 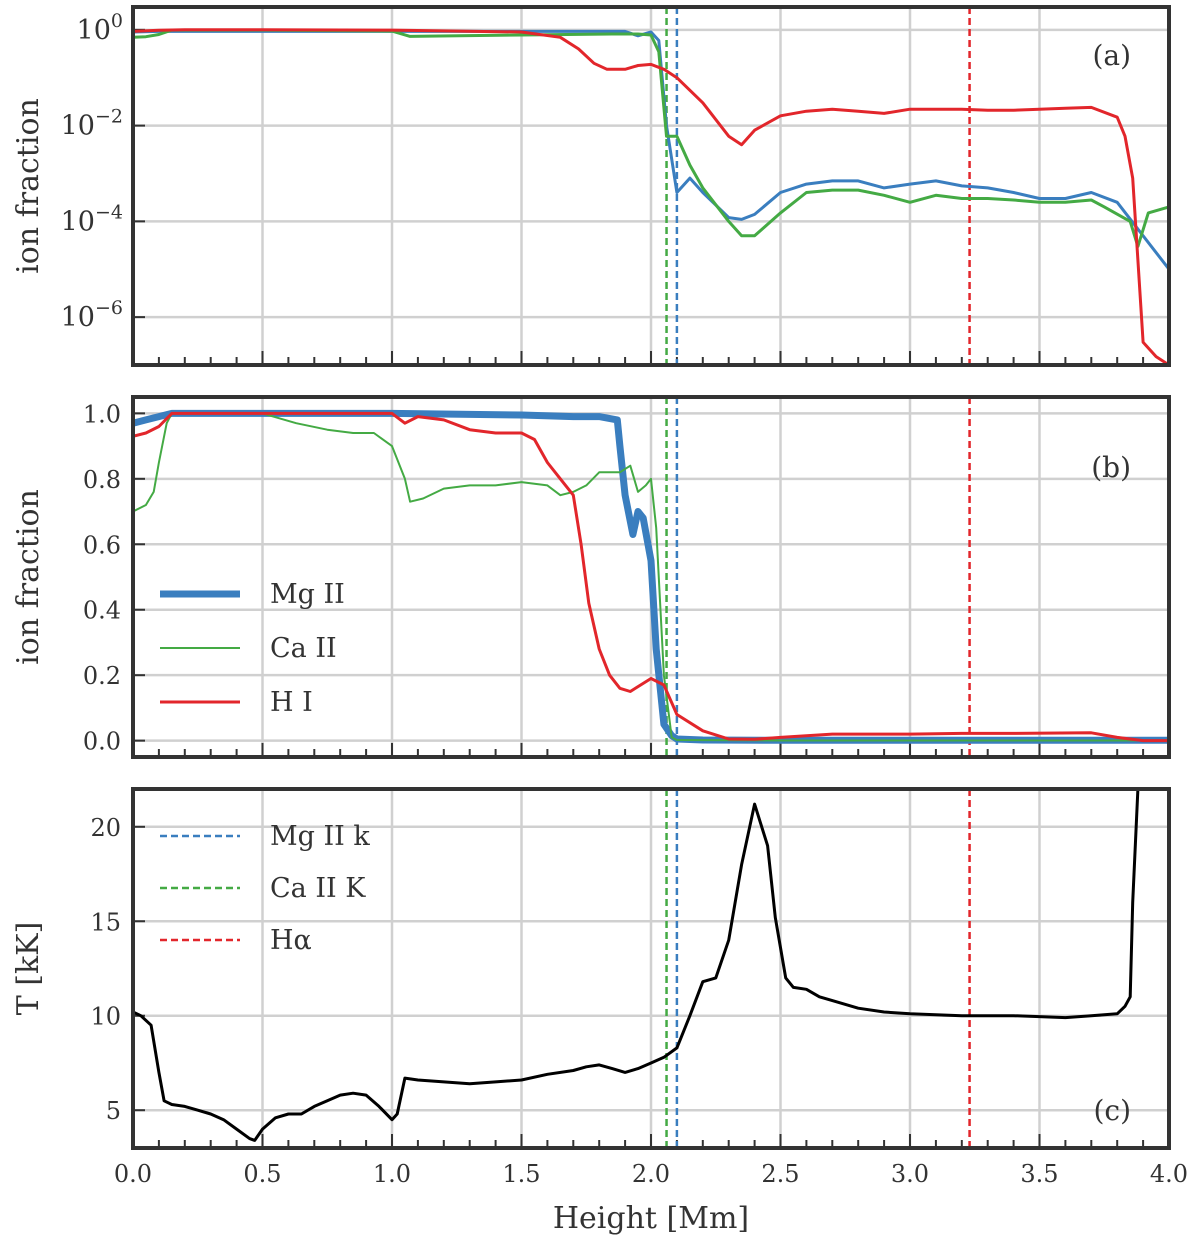 What do you see at coordinates (780, 1174) in the screenshot?
I see `x-tick-label: 2.5` at bounding box center [780, 1174].